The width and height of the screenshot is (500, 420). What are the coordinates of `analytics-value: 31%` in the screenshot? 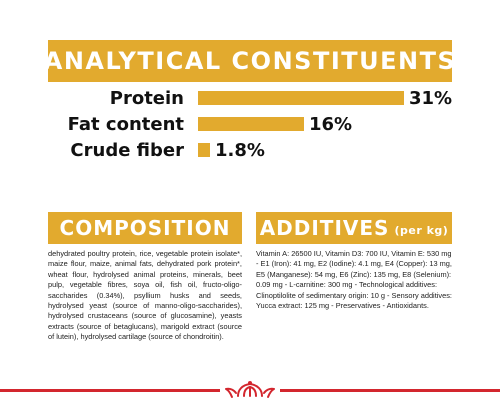 It's located at (431, 98).